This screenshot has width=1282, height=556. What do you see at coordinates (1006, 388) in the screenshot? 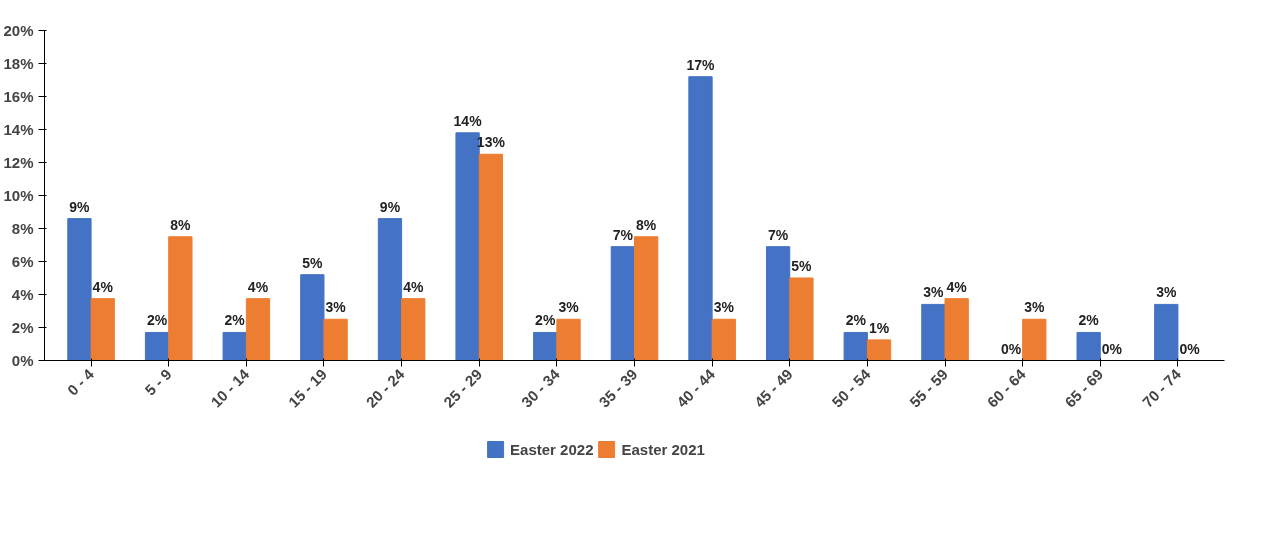
I see `x-tick-label: 60 - 64` at bounding box center [1006, 388].